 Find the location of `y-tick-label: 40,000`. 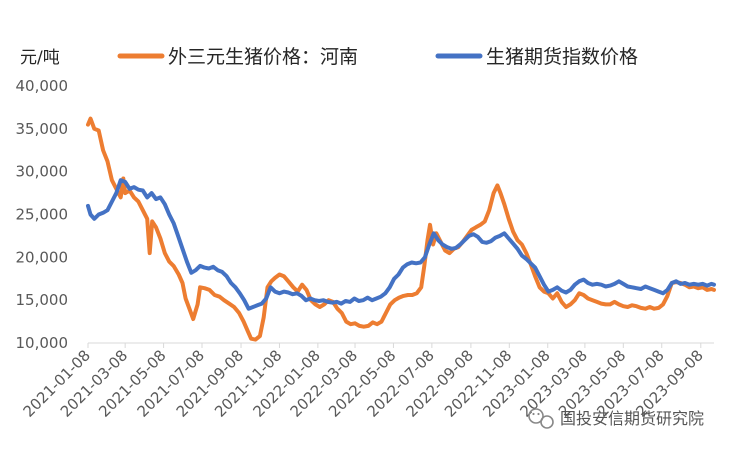

y-tick-label: 40,000 is located at coordinates (42, 86).